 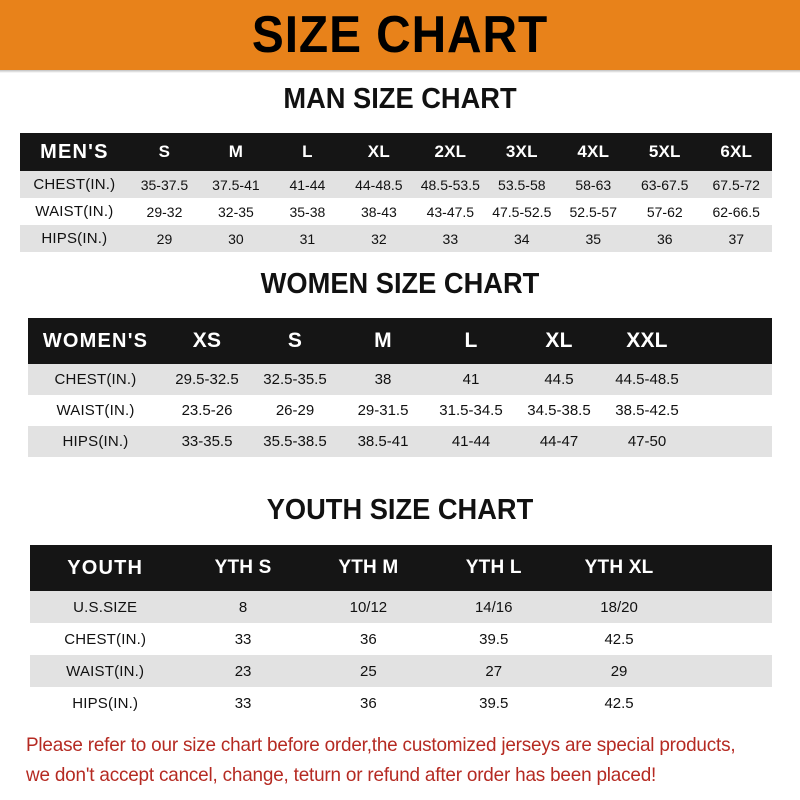 What do you see at coordinates (593, 184) in the screenshot?
I see `man-chest-4xl: 58-63` at bounding box center [593, 184].